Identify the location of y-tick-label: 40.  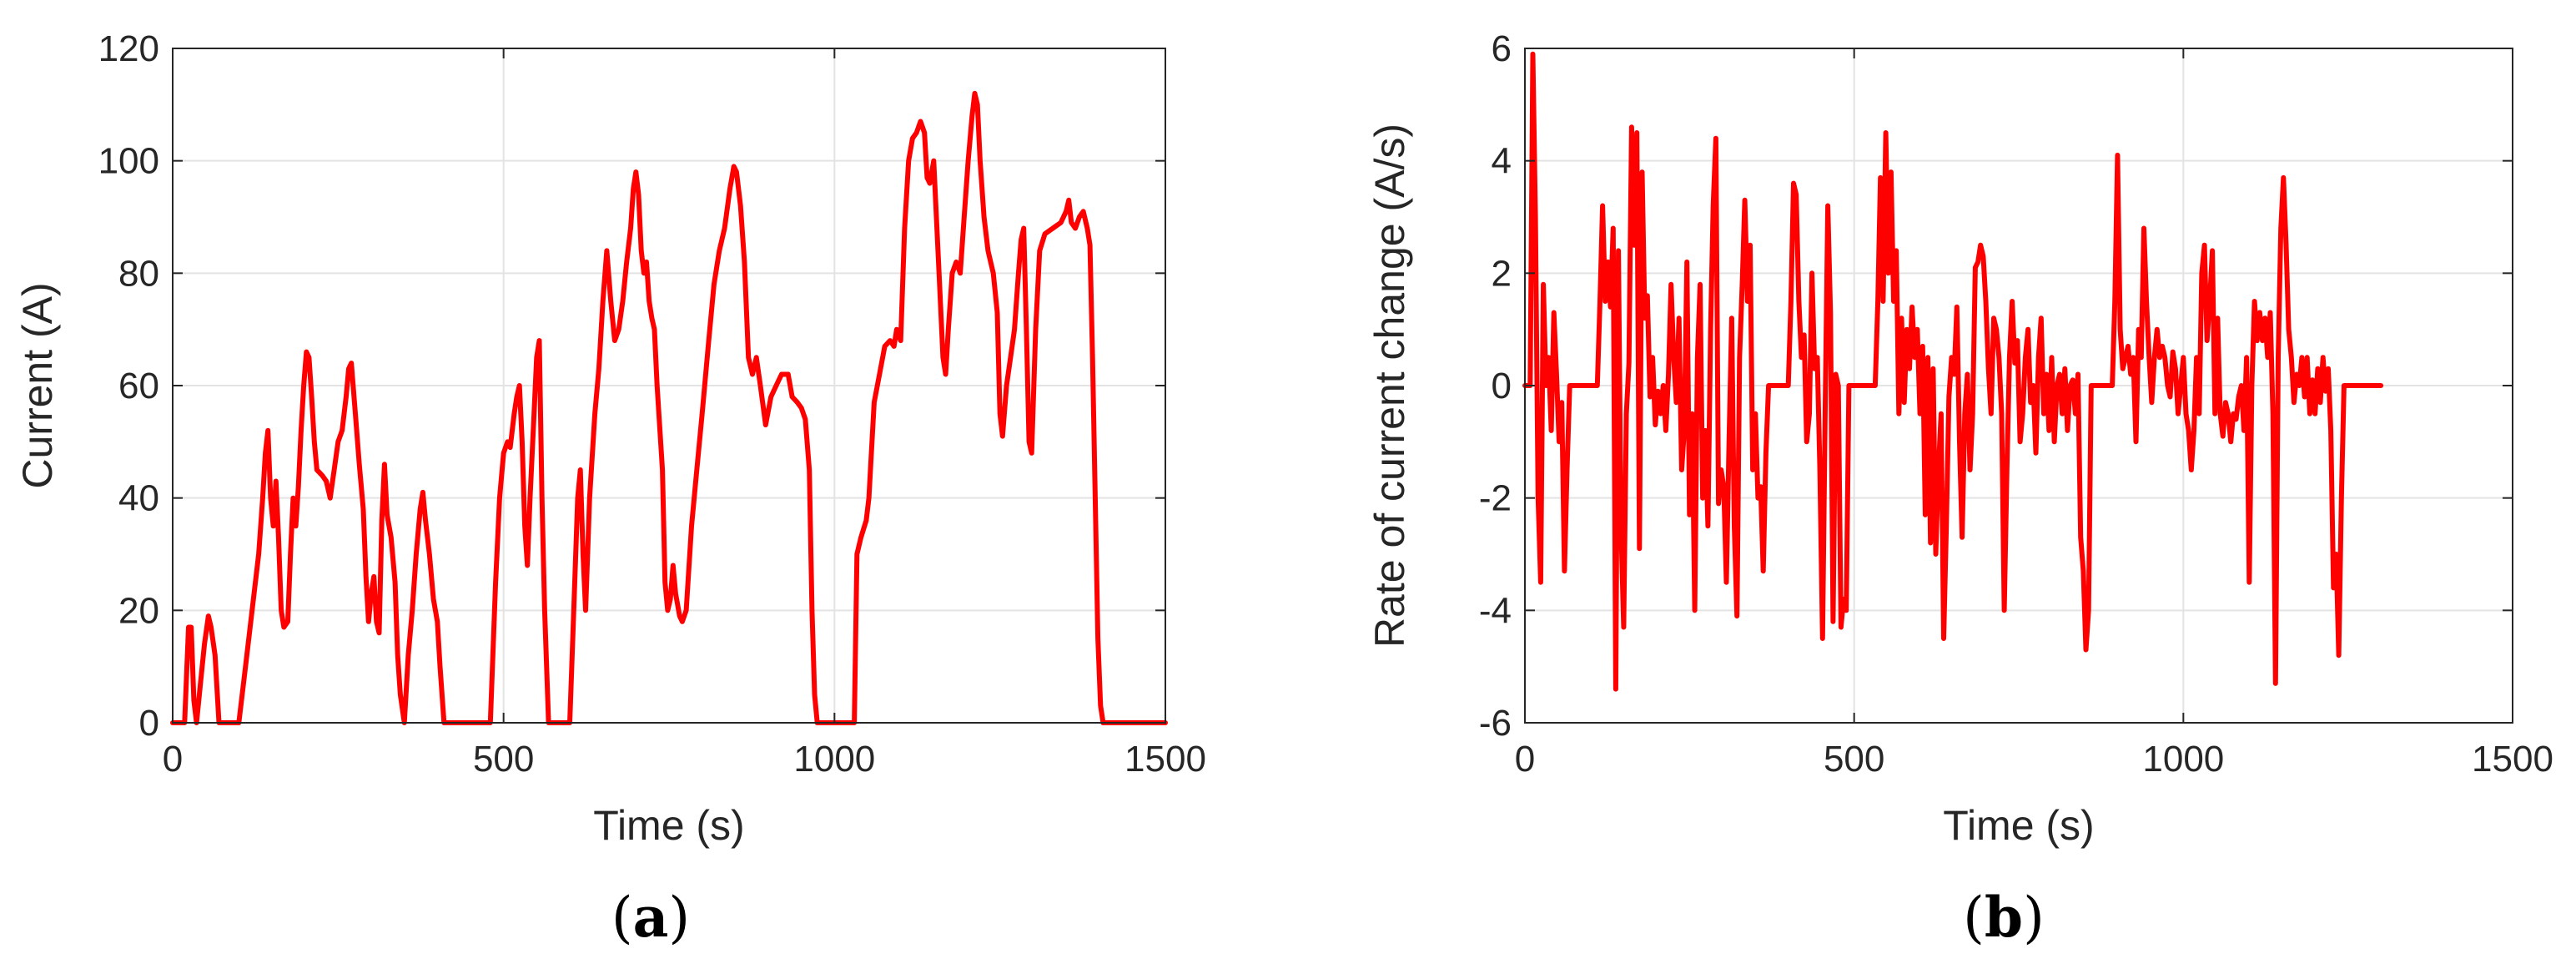
(138, 498).